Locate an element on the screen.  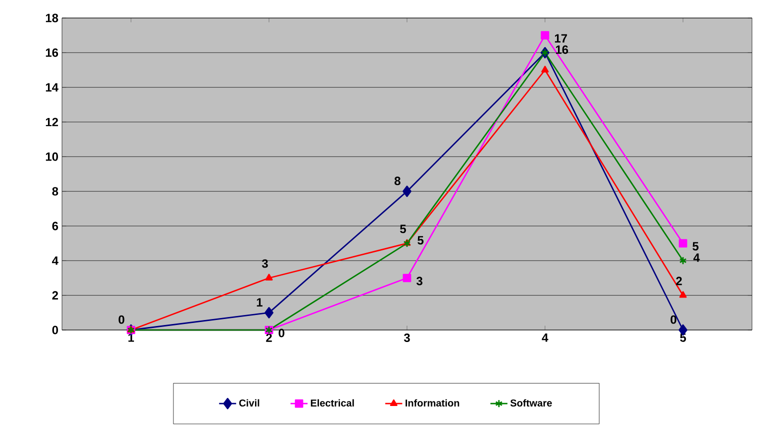
legend-label: Software is located at coordinates (531, 403).